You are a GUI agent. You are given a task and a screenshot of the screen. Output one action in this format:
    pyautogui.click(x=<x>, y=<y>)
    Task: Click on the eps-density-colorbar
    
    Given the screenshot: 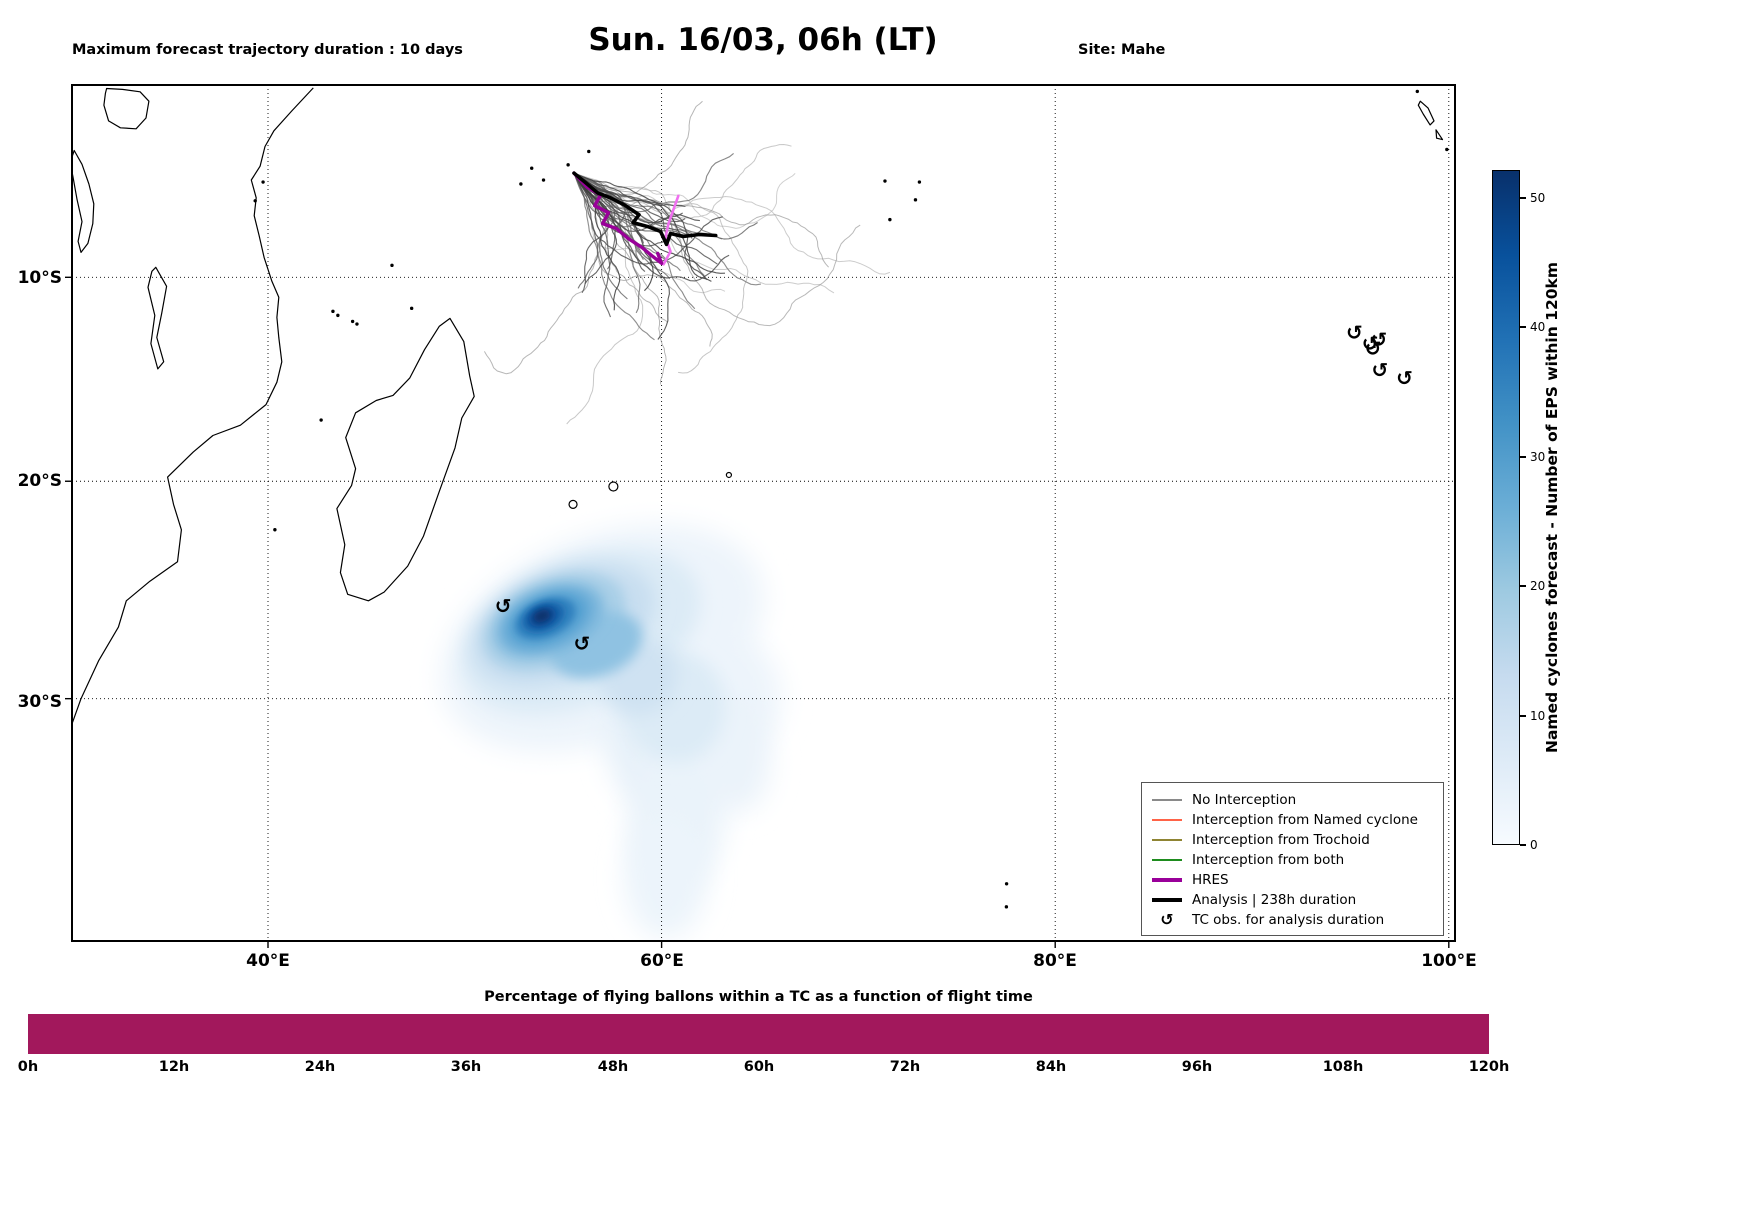 What is the action you would take?
    pyautogui.click(x=1506, y=507)
    